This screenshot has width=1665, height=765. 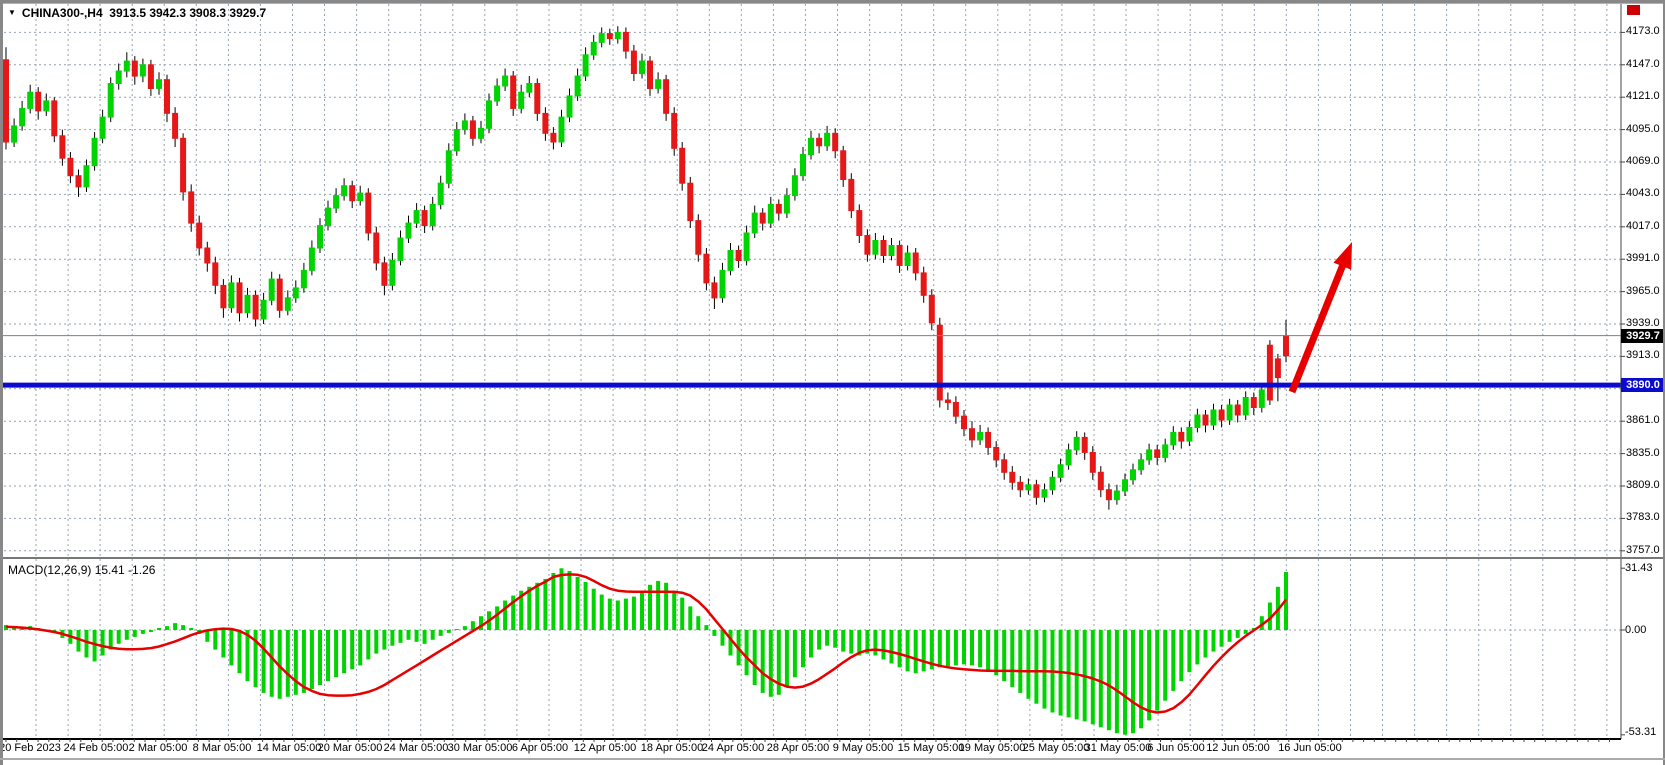 What do you see at coordinates (12, 12) in the screenshot?
I see `chevron-down-icon: ▼` at bounding box center [12, 12].